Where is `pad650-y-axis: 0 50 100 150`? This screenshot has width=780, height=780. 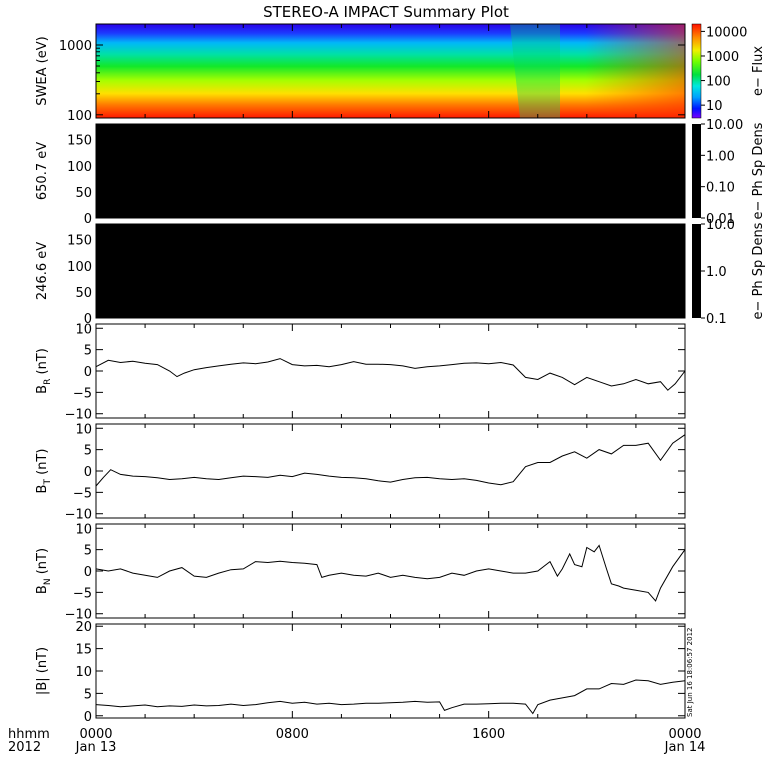 pad650-y-axis: 0 50 100 150 is located at coordinates (376, 180).